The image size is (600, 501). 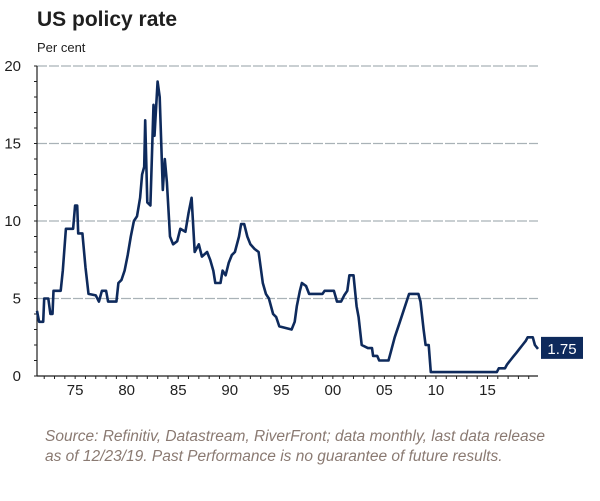 I want to click on y-axis-ticks: 0 5 10 15 20, so click(x=20, y=221).